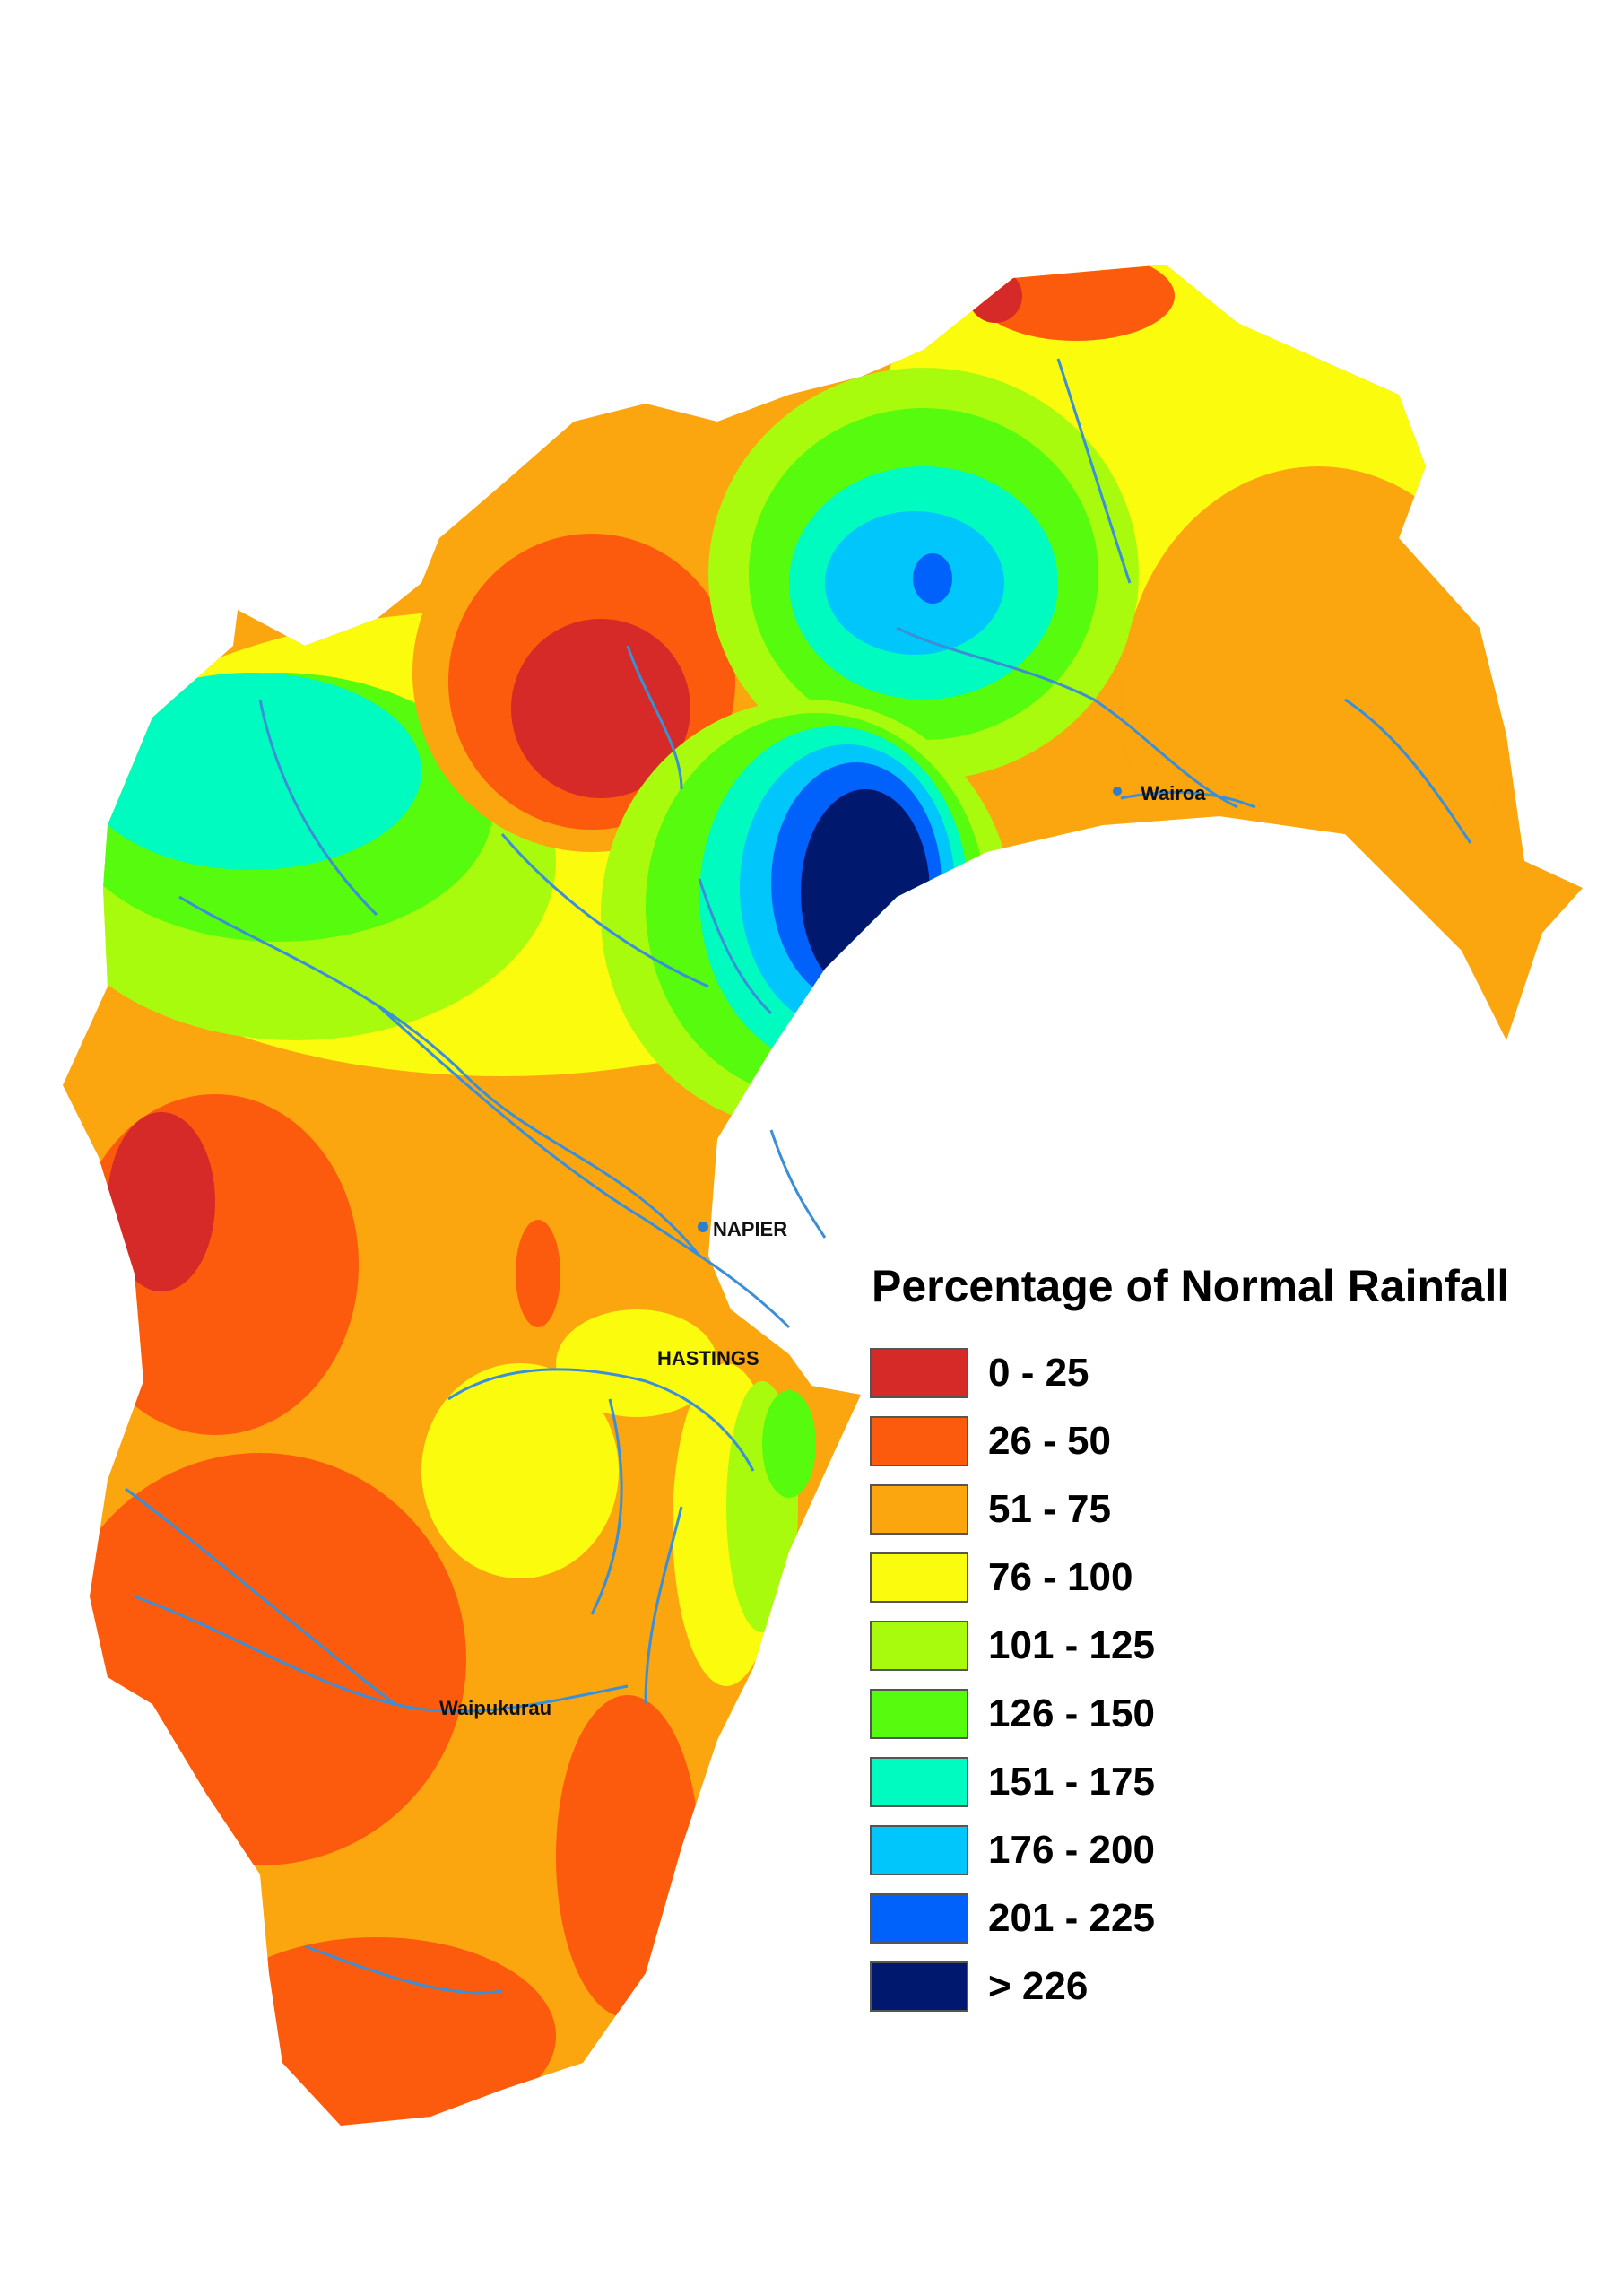 This screenshot has width=1623, height=2296. What do you see at coordinates (1237, 1441) in the screenshot?
I see `legend-row-26-50: 26 - 50` at bounding box center [1237, 1441].